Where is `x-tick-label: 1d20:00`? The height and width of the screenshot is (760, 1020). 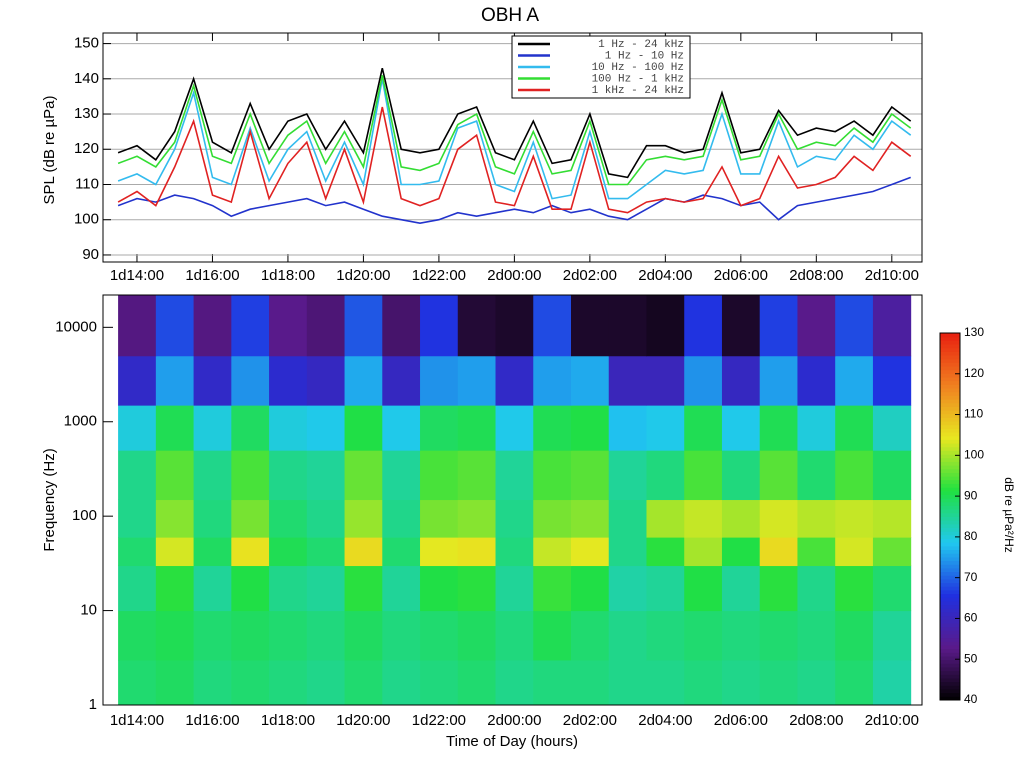
x-tick-label: 1d20:00 is located at coordinates (363, 275).